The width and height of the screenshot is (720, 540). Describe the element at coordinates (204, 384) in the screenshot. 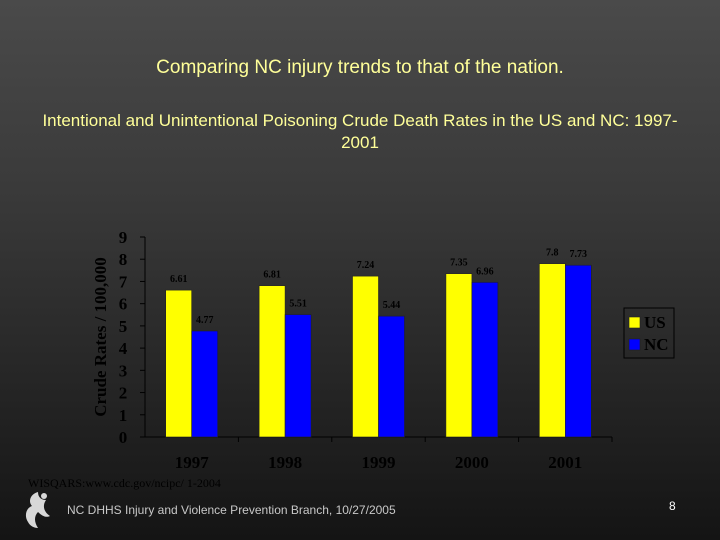

I see `bar-nc-1997` at that location.